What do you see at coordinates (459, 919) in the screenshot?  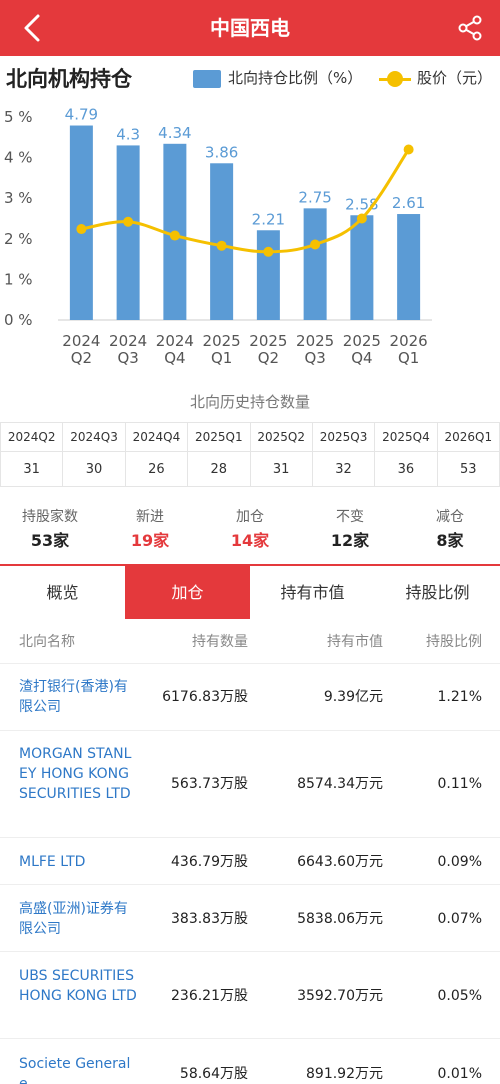 I see `holding-ratio: 0.07%` at bounding box center [459, 919].